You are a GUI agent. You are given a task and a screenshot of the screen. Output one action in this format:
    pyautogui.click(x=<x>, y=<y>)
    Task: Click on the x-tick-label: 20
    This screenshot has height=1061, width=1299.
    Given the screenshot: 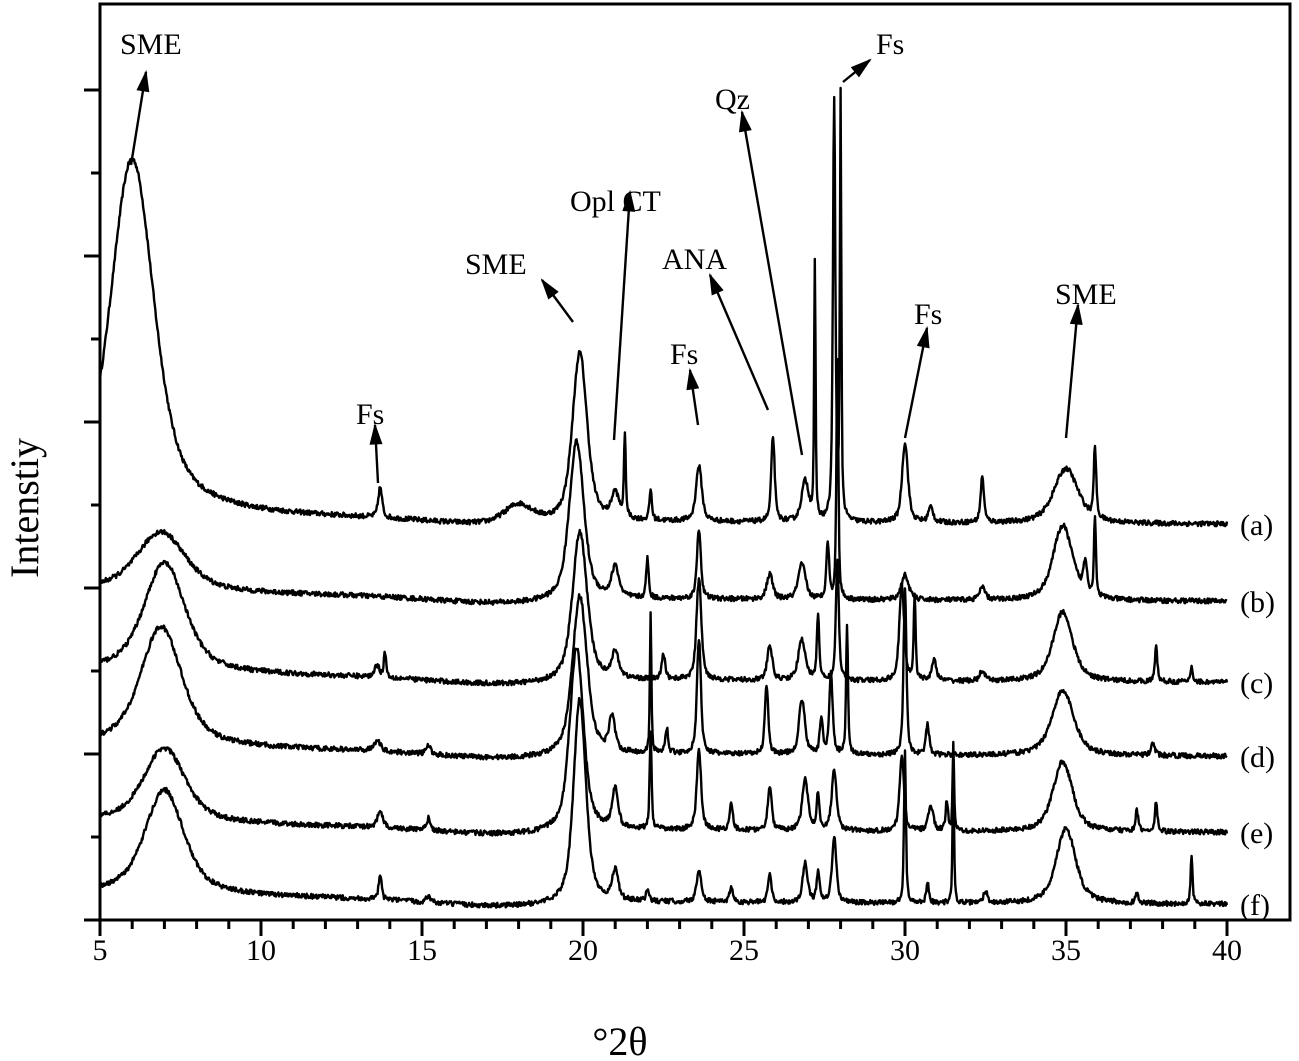 What is the action you would take?
    pyautogui.click(x=583, y=950)
    